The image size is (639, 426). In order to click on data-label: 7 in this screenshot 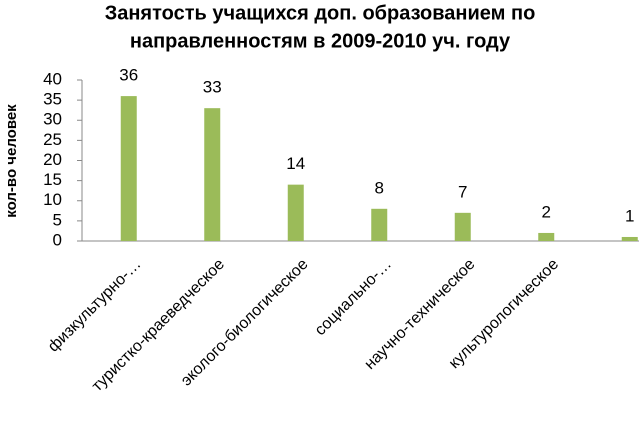, I will do `click(462, 191)`.